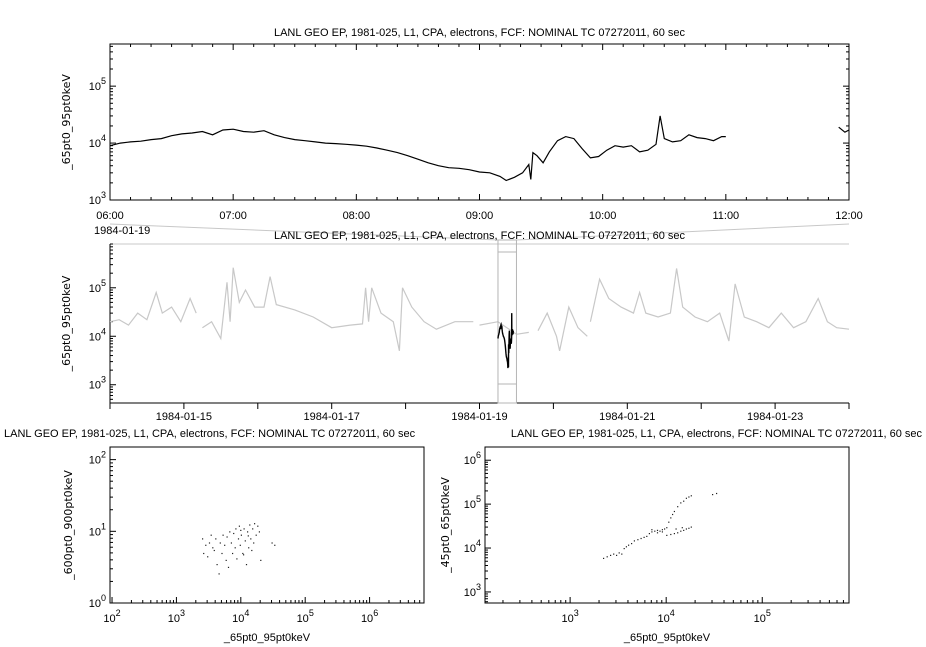 The width and height of the screenshot is (926, 647). Describe the element at coordinates (184, 417) in the screenshot. I see `x-tick-label: 1984-01-15` at that location.